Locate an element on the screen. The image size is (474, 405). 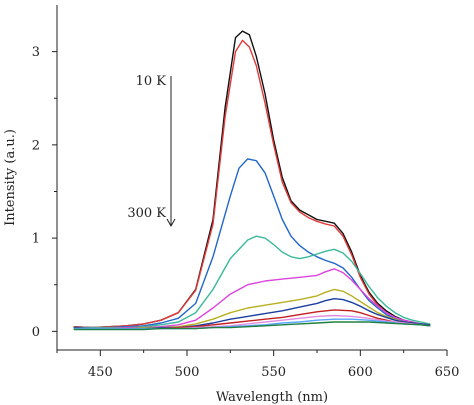
x-tick-label: 500 is located at coordinates (187, 372).